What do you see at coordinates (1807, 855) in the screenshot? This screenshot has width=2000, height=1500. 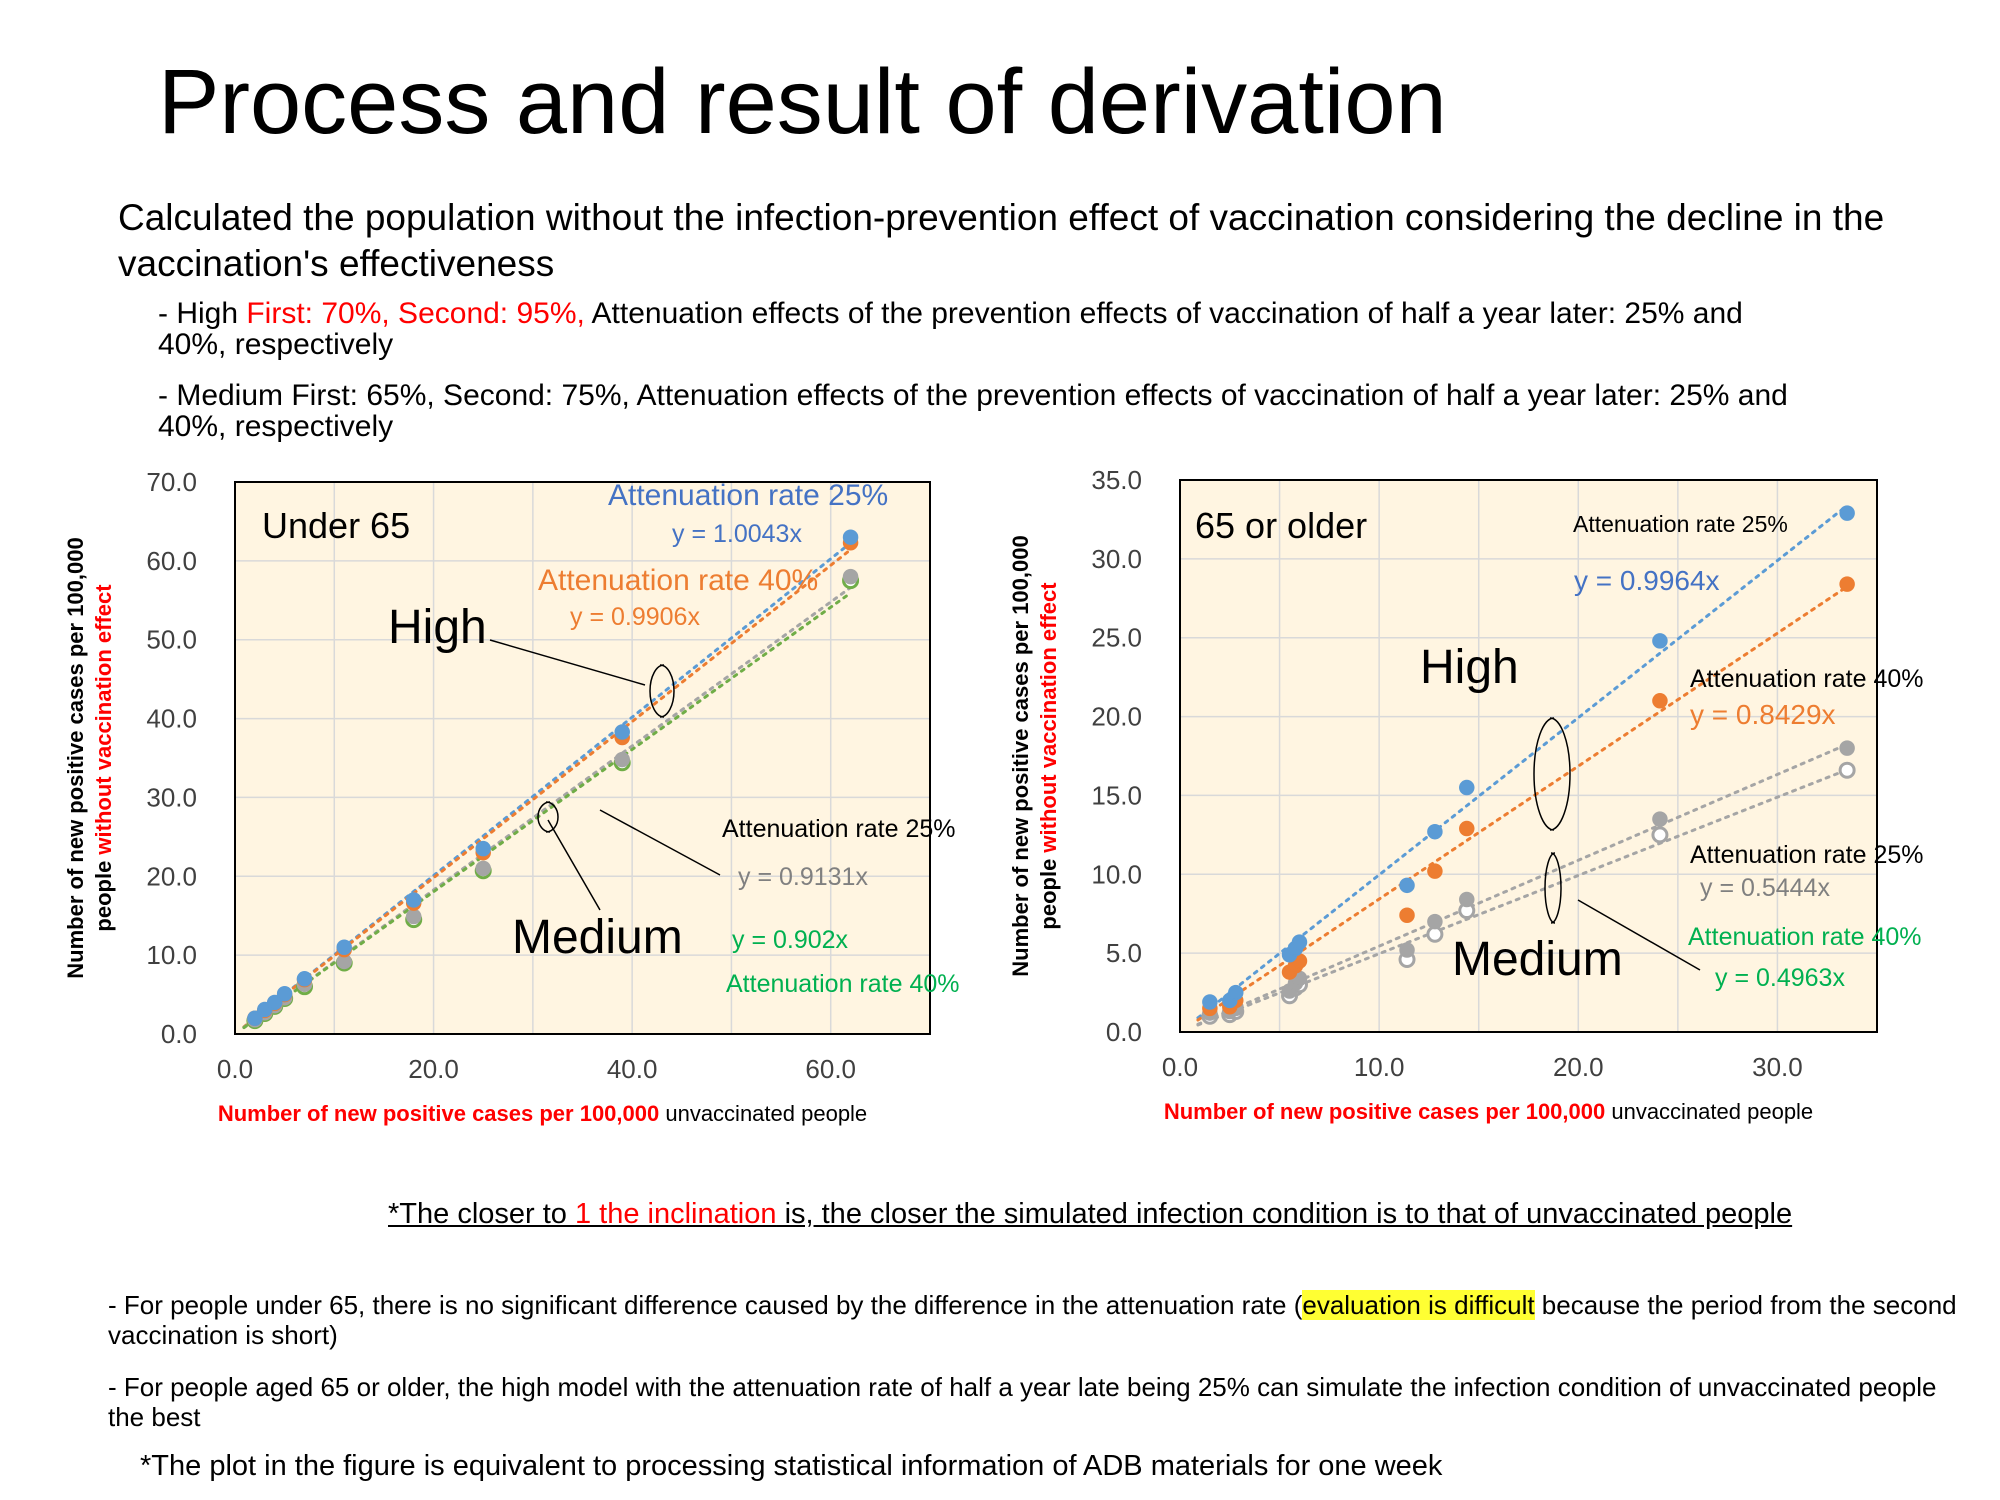 I see `series-label-med25: Attenuation rate 25%` at bounding box center [1807, 855].